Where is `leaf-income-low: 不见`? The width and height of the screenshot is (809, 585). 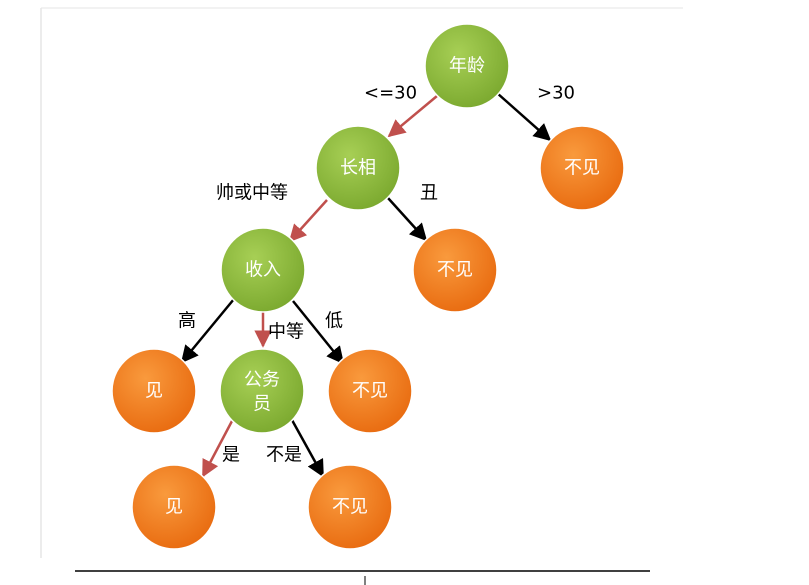
leaf-income-low: 不见 is located at coordinates (370, 391).